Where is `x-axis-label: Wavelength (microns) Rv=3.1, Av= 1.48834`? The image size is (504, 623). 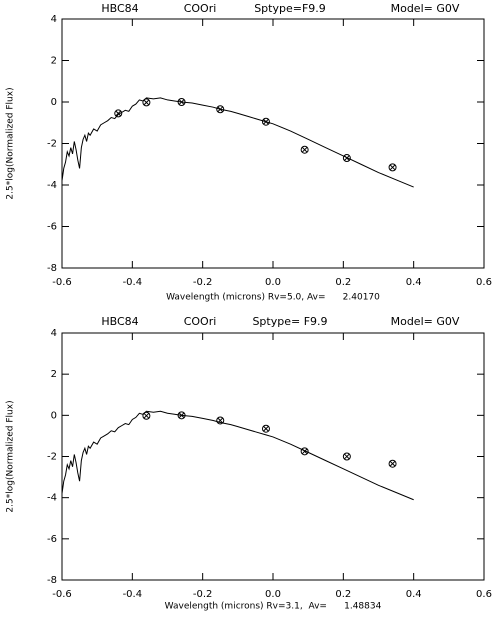 x-axis-label: Wavelength (microns) Rv=3.1, Av= 1.48834 is located at coordinates (273, 607).